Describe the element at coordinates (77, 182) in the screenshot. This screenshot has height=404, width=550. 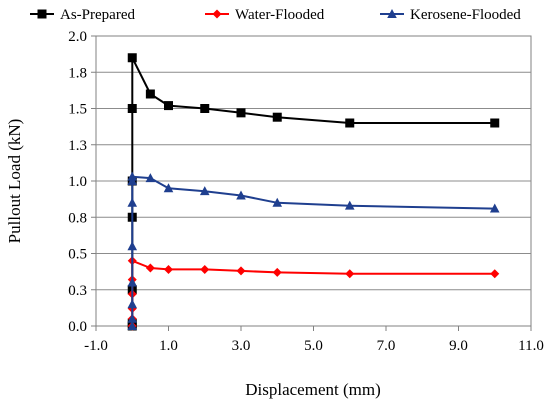
I see `y-tick-label: 1.0` at that location.